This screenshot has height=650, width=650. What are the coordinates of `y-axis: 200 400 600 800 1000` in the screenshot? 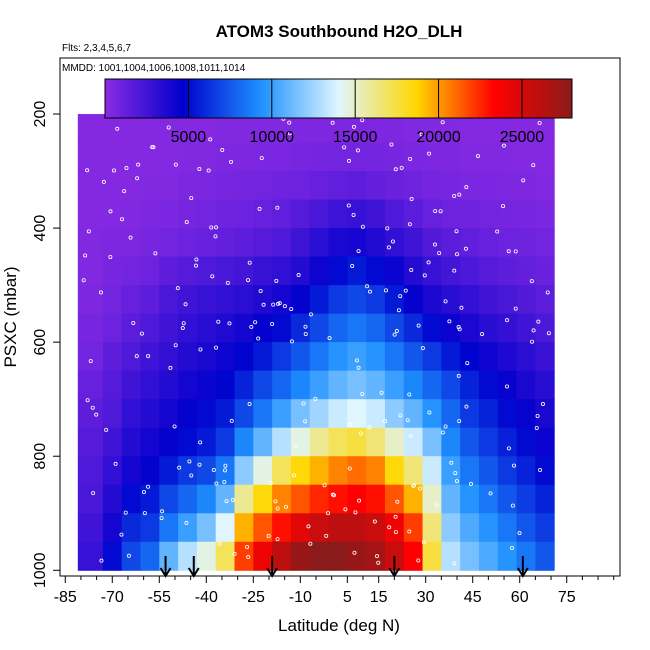 It's located at (46, 344).